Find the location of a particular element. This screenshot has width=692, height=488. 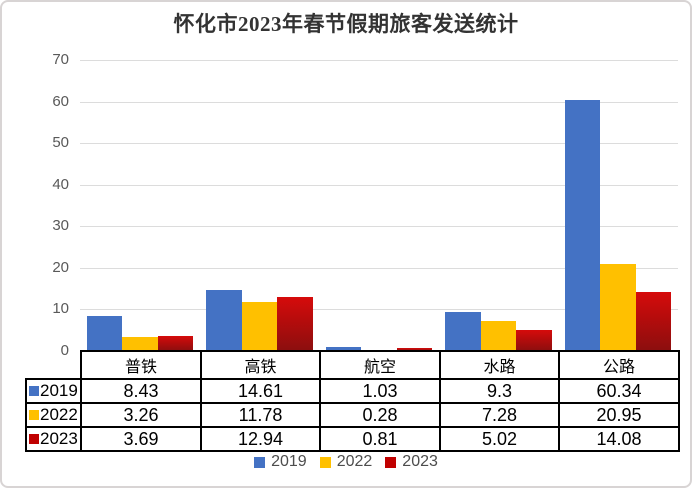

bar-2022-公路 is located at coordinates (618, 307).